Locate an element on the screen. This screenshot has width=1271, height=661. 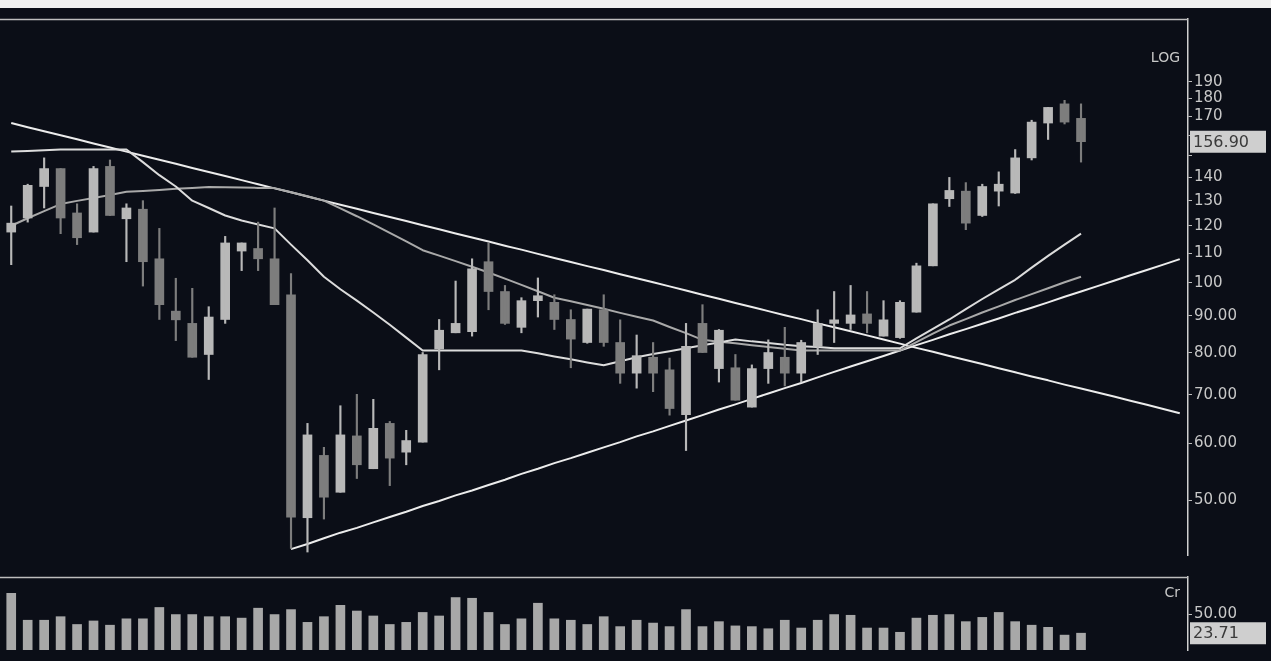
y-tick-label: 120 is located at coordinates (1208, 224).